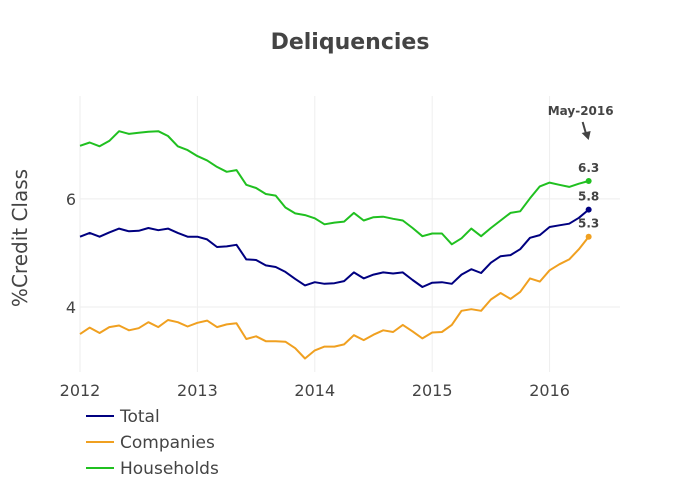 This screenshot has width=700, height=500. What do you see at coordinates (588, 209) in the screenshot?
I see `end-point-total` at bounding box center [588, 209].